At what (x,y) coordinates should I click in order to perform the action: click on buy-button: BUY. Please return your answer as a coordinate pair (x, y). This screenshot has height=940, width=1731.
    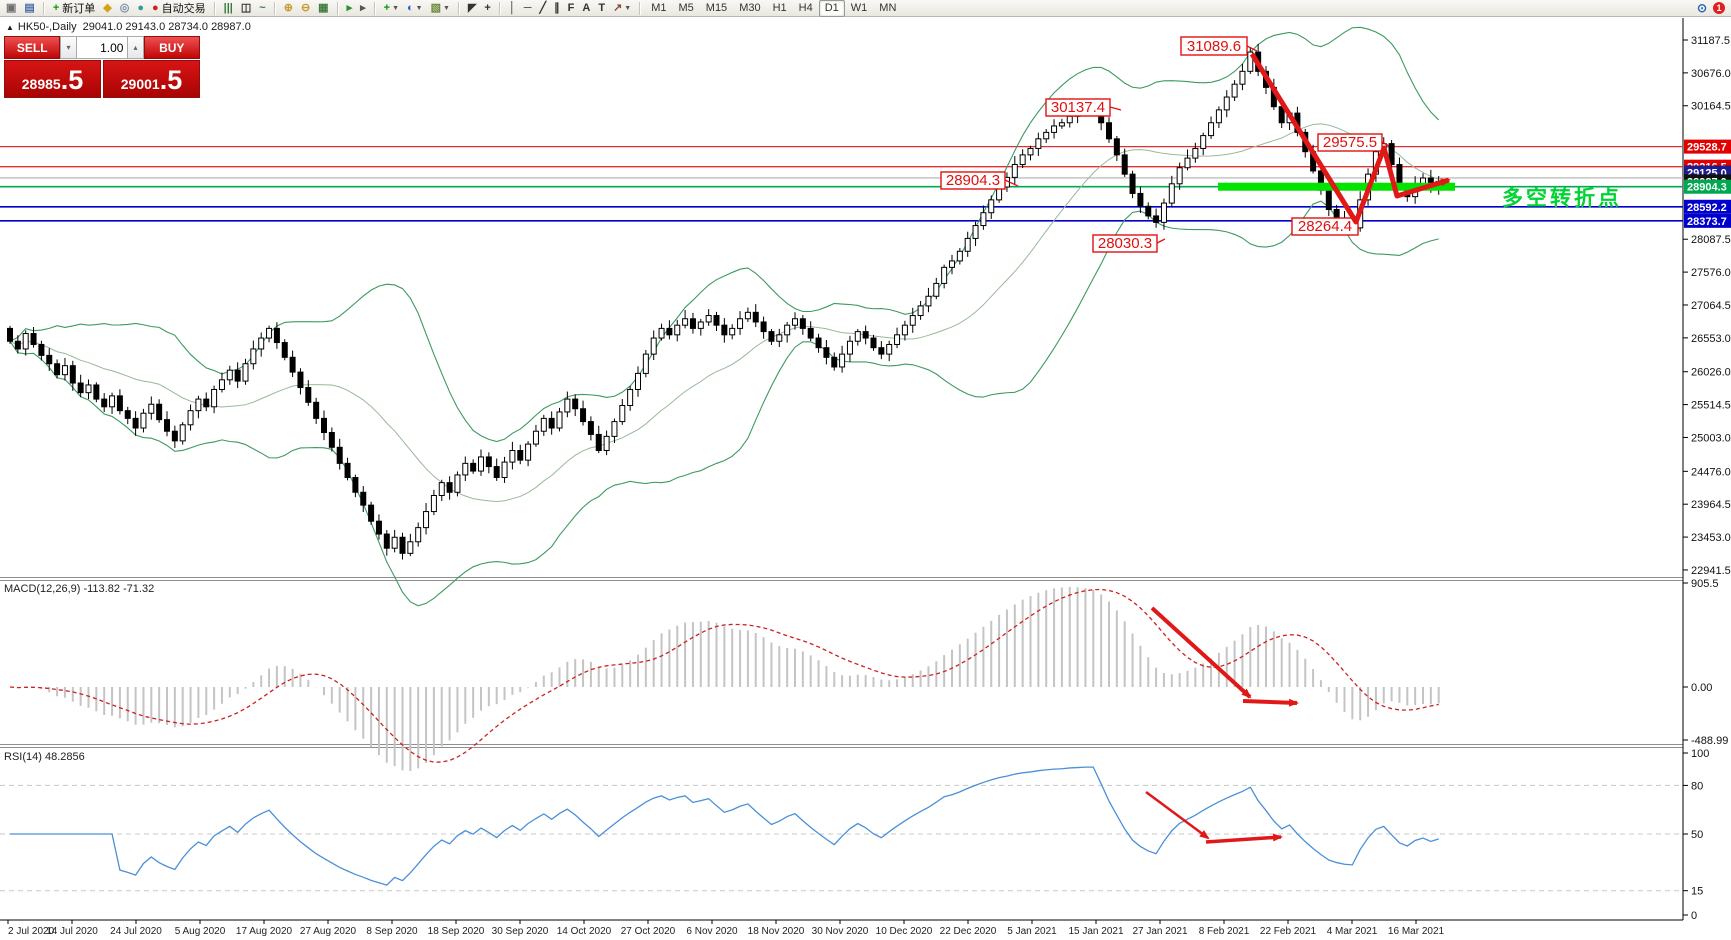
    Looking at the image, I should click on (171, 47).